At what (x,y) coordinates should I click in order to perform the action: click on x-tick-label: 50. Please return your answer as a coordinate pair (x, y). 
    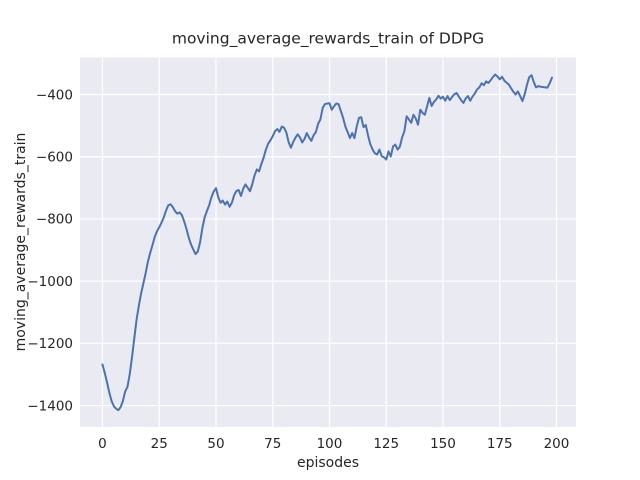
    Looking at the image, I should click on (215, 444).